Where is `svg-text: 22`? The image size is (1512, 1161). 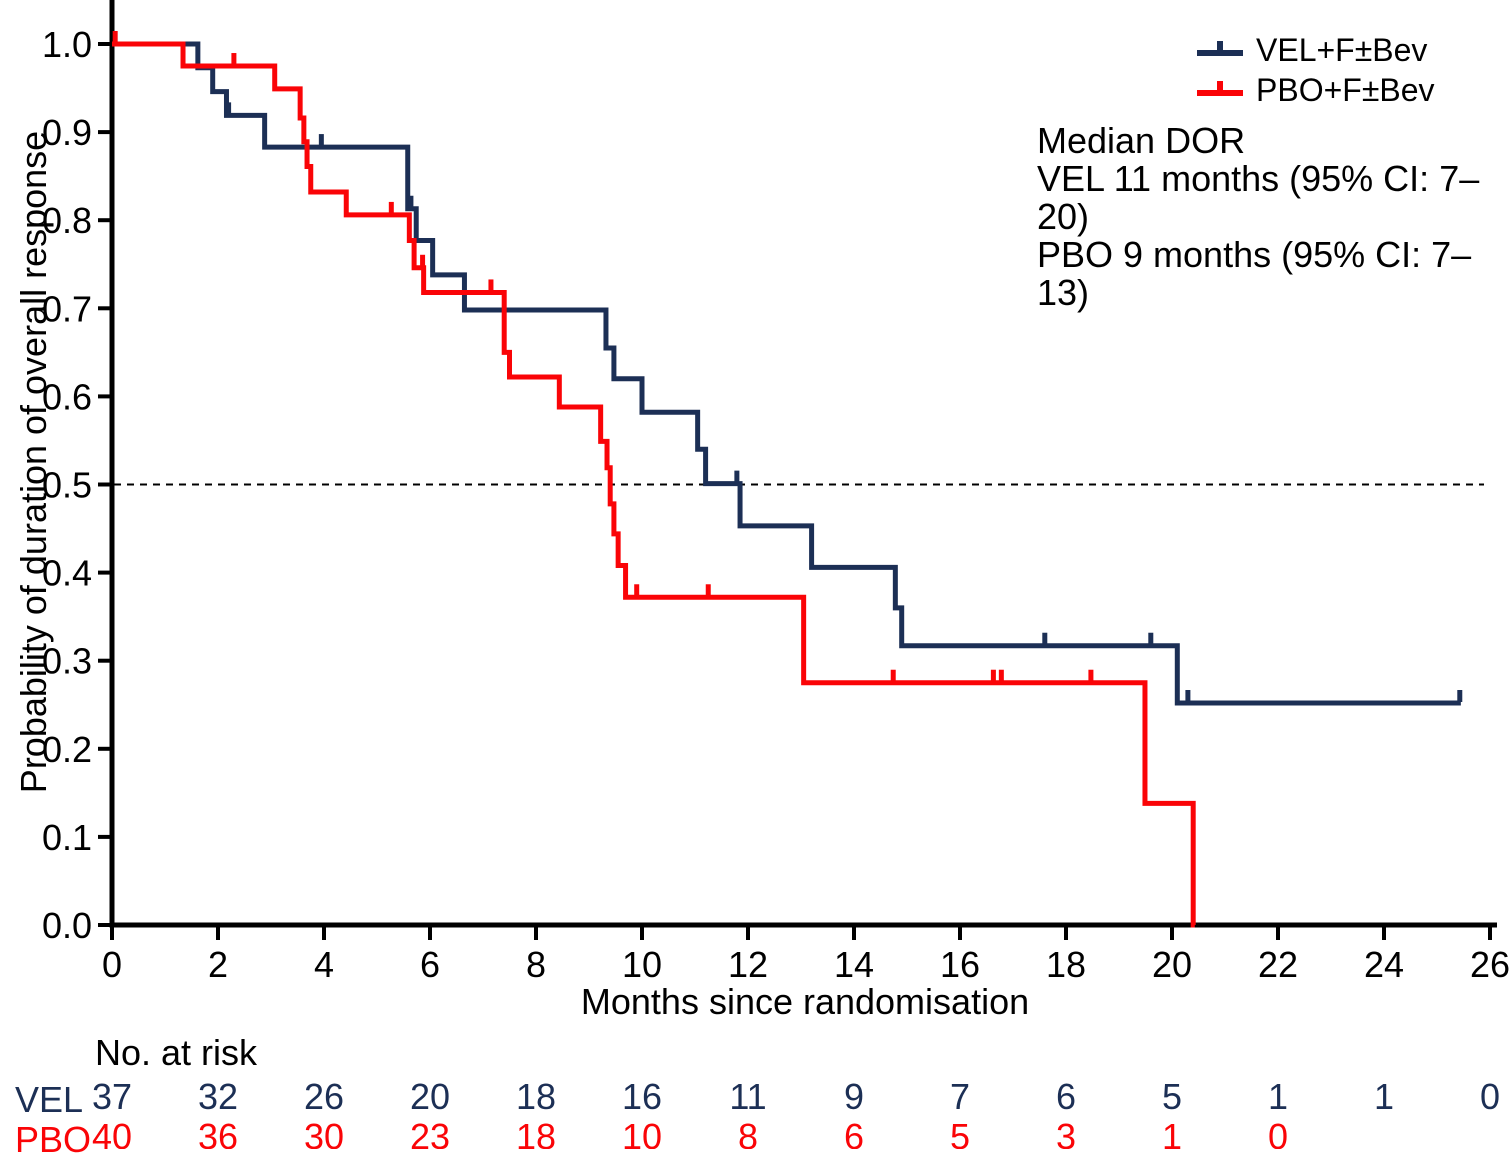
svg-text: 22 is located at coordinates (1278, 964).